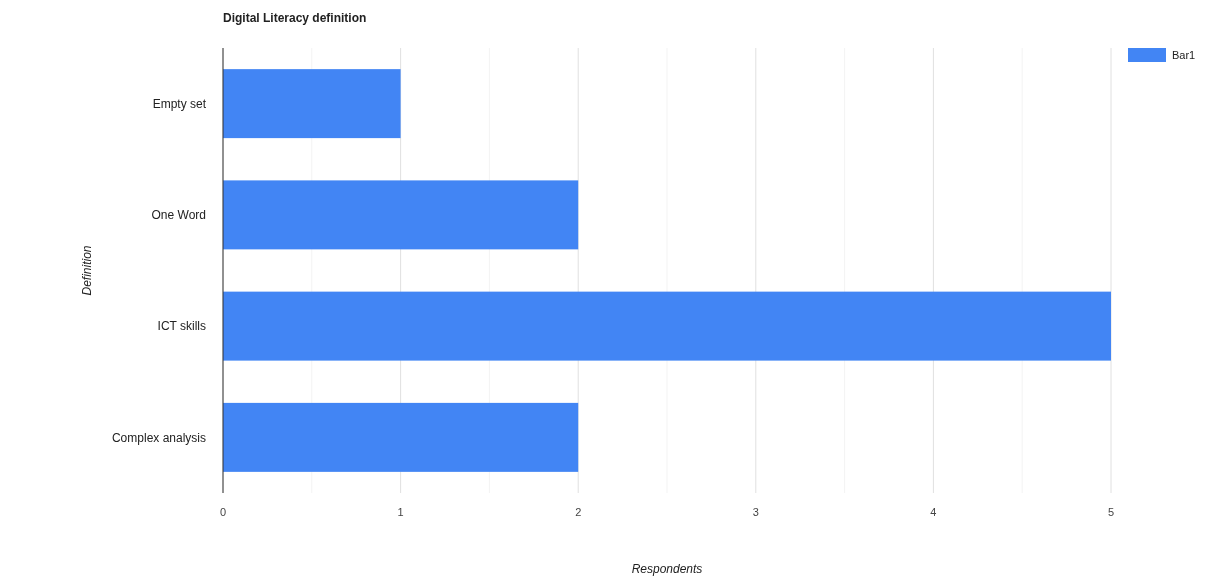 This screenshot has width=1216, height=585. What do you see at coordinates (158, 437) in the screenshot?
I see `y-tick-label: Complex analysis` at bounding box center [158, 437].